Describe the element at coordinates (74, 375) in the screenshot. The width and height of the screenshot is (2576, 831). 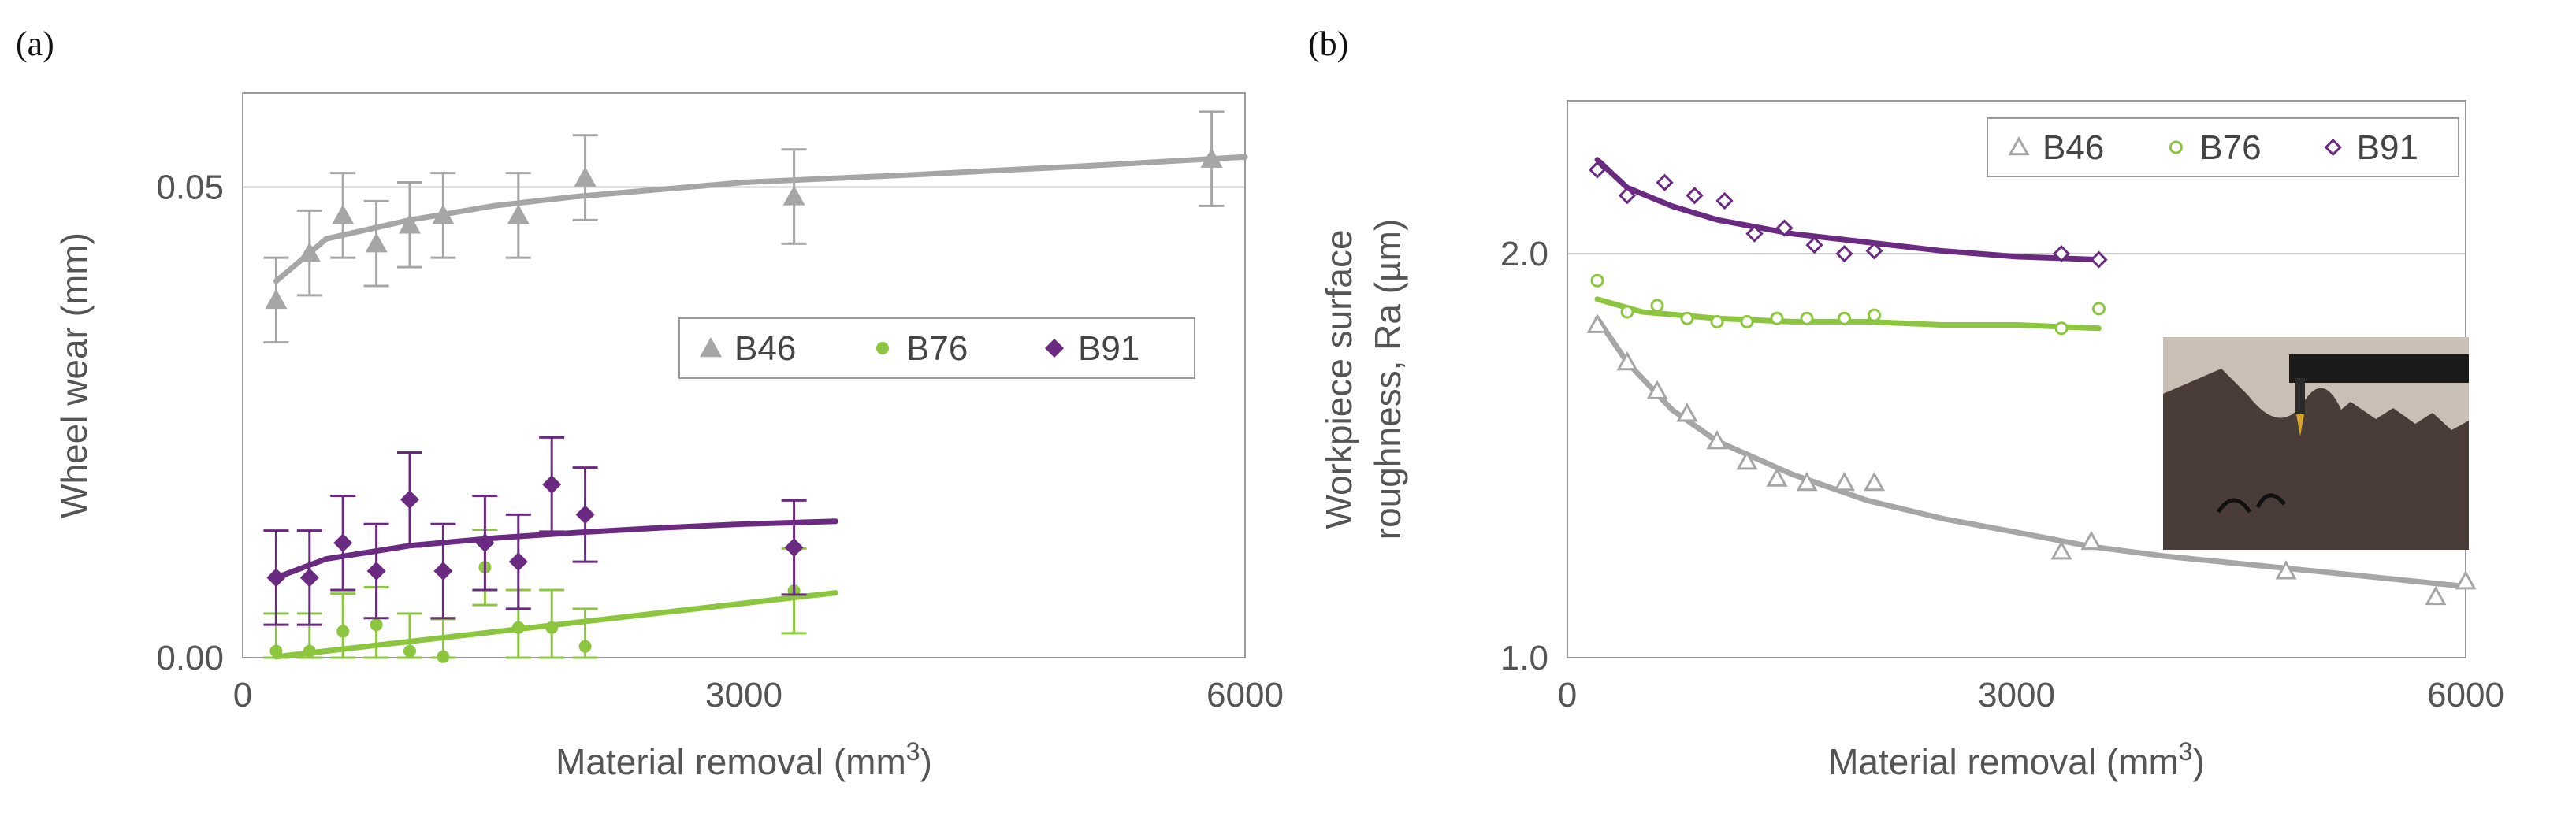
I see `y-axis-label: Wheel wear (mm)` at that location.